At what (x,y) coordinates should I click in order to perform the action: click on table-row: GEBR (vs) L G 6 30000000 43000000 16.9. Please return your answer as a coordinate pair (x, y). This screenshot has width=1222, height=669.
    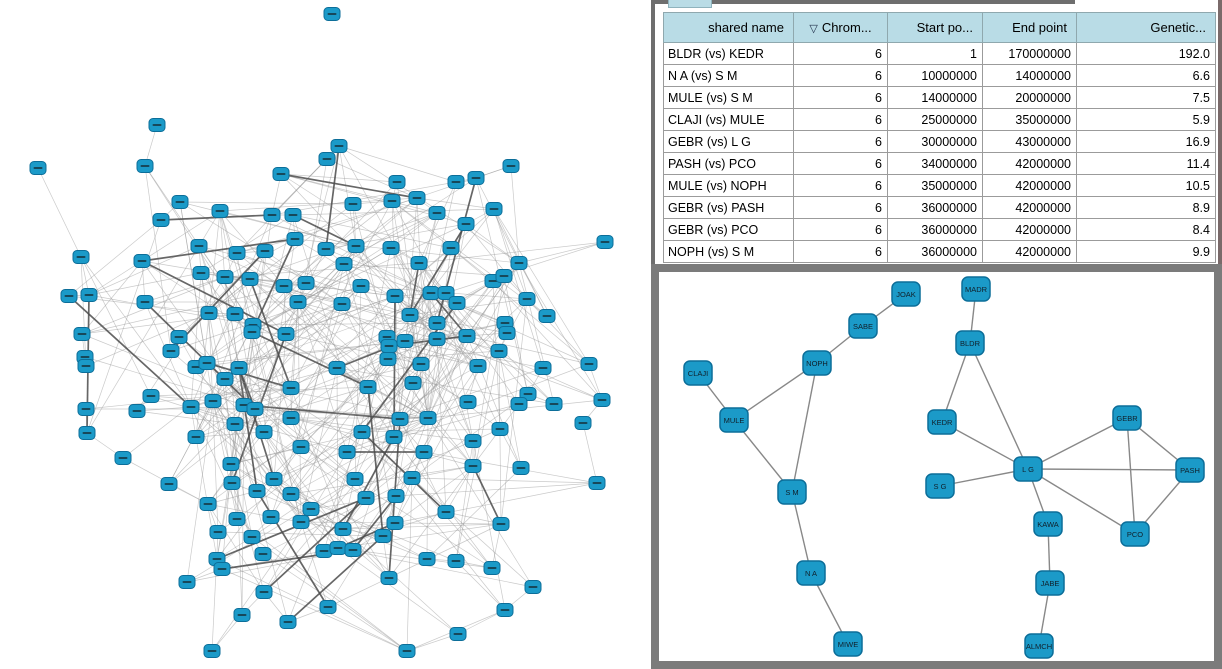
    Looking at the image, I should click on (939, 141).